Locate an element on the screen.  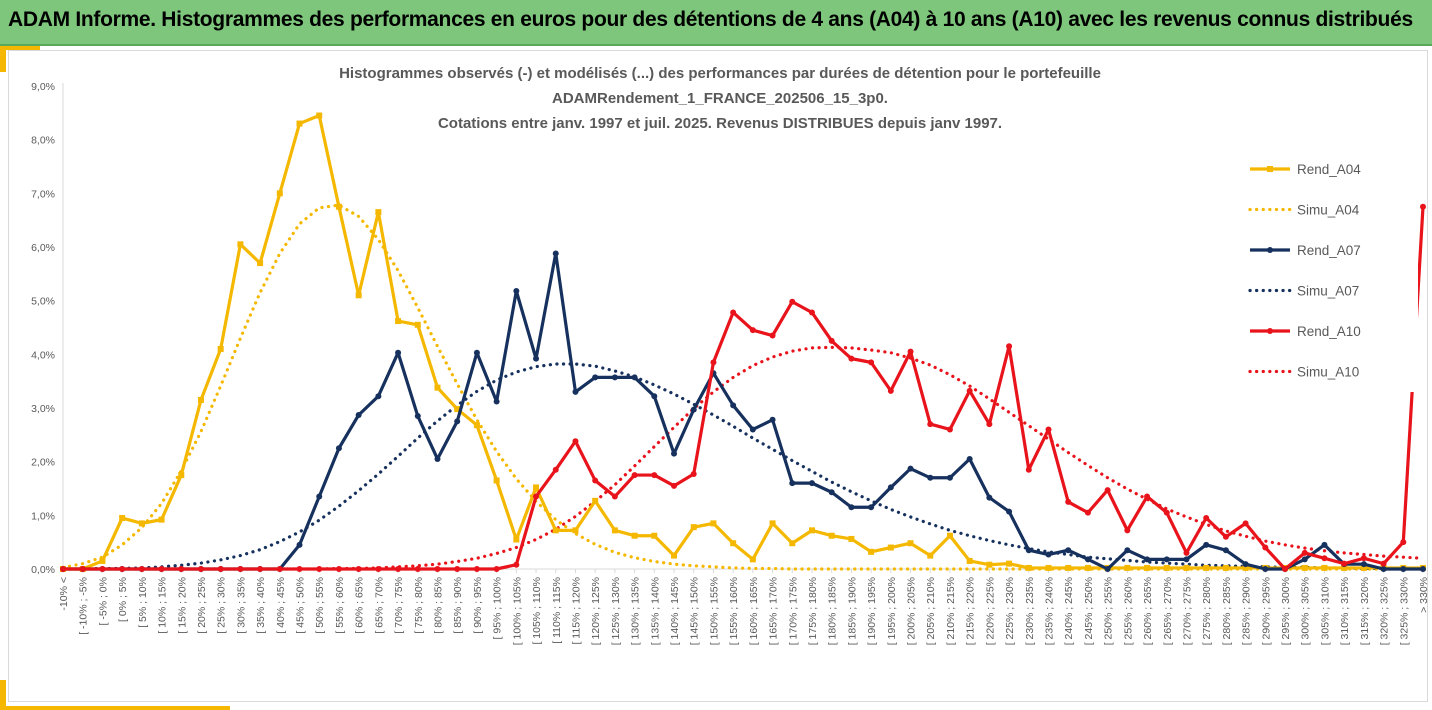
x-tick-label: [ 295% ; 300% is located at coordinates (1286, 611).